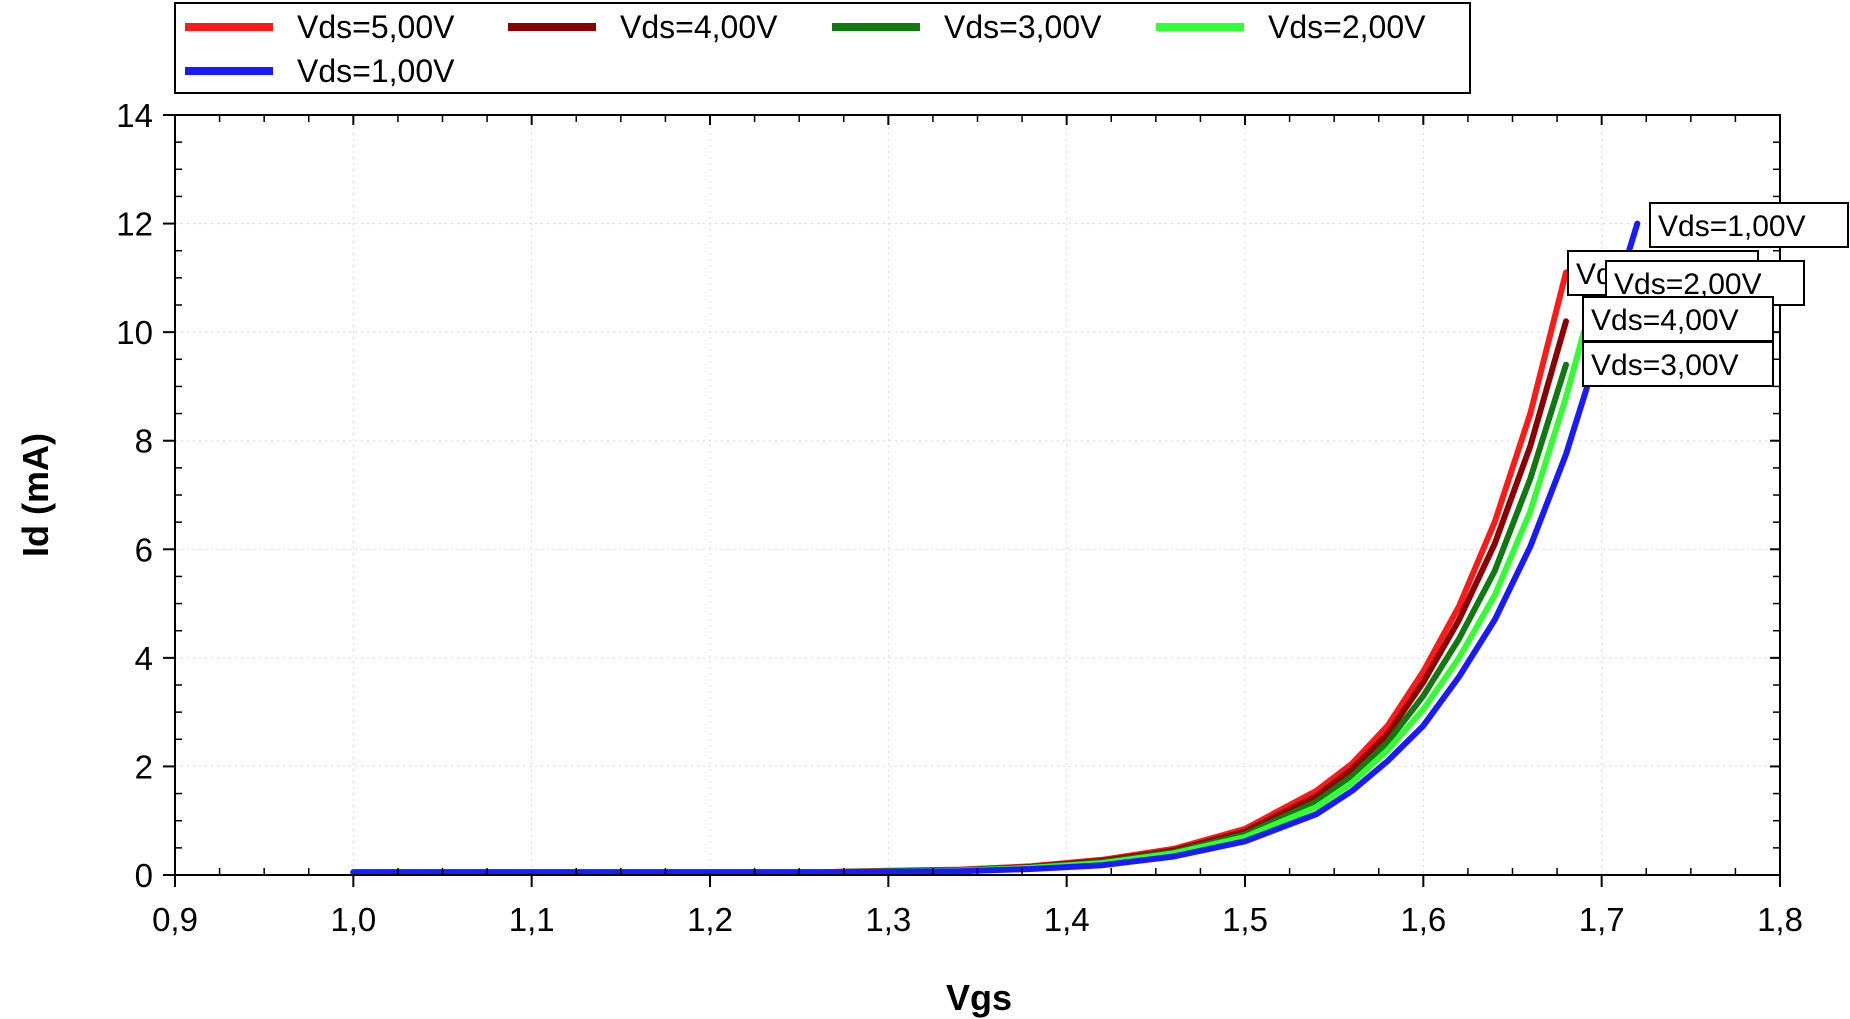 The image size is (1850, 1019). What do you see at coordinates (175, 919) in the screenshot?
I see `x-tick-label: 0,9` at bounding box center [175, 919].